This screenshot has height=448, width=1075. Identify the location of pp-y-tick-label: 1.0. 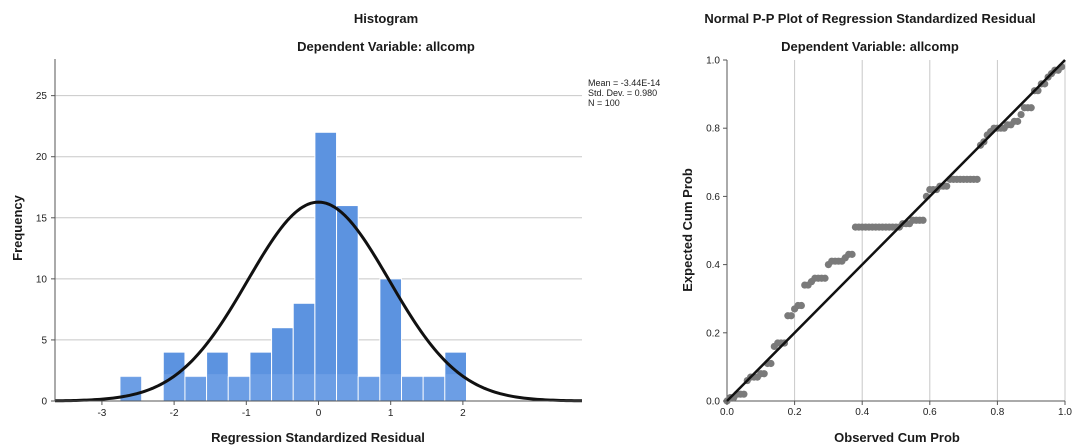
(713, 61).